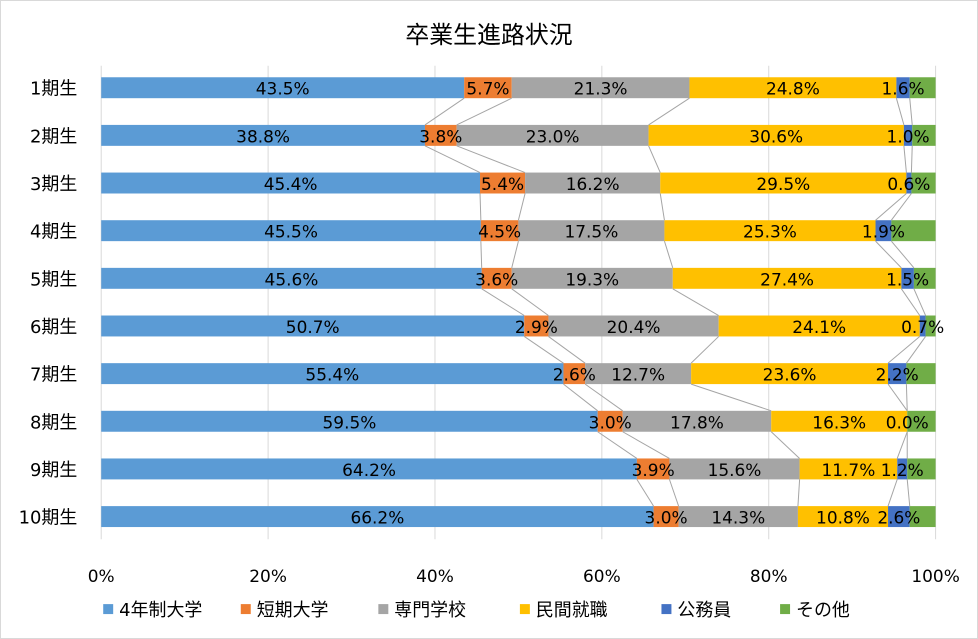 Image resolution: width=978 pixels, height=639 pixels. What do you see at coordinates (666, 518) in the screenshot?
I see `data-label: 3.0%` at bounding box center [666, 518].